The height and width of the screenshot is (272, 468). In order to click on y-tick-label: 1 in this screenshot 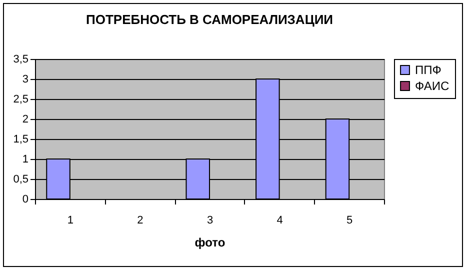, I will do `click(25, 160)`.